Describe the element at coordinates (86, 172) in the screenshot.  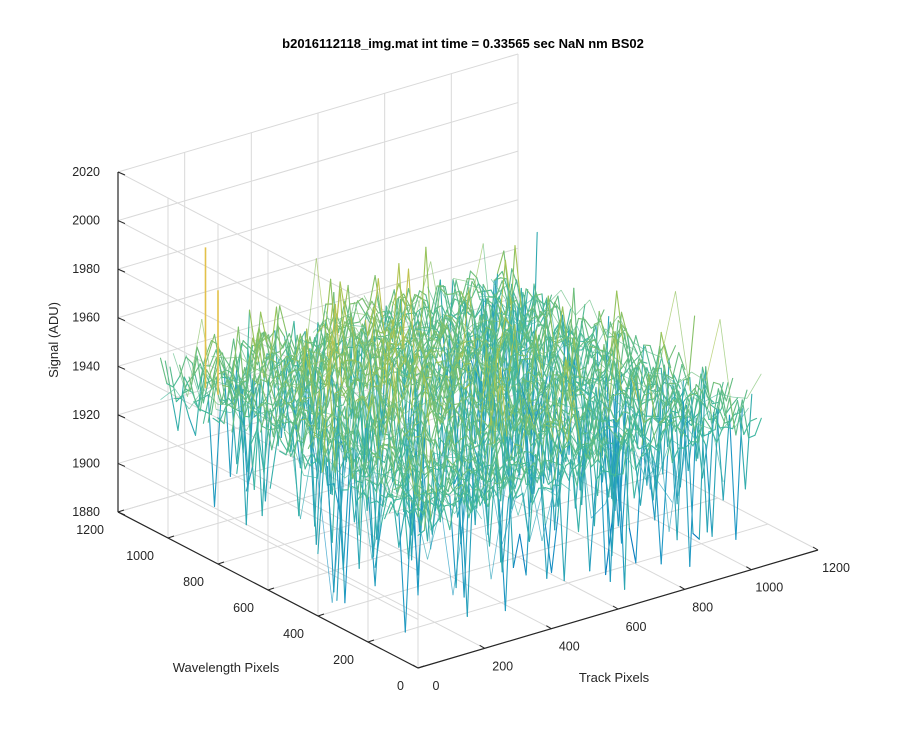
I see `z-tick-label: 2020` at that location.